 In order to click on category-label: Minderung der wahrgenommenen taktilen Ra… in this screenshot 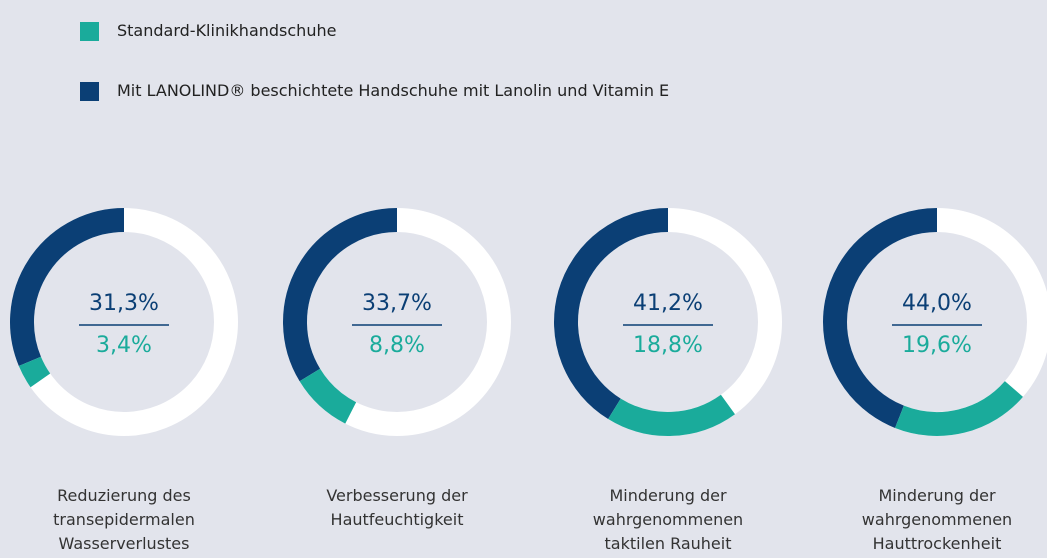, I will do `click(668, 519)`.